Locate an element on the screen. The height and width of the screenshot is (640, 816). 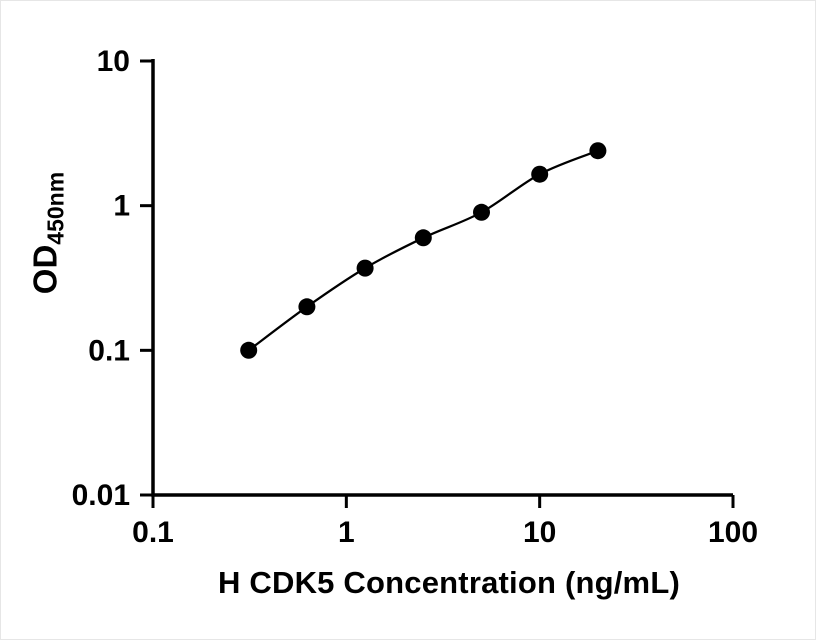
x-tick-label: 1 is located at coordinates (346, 532).